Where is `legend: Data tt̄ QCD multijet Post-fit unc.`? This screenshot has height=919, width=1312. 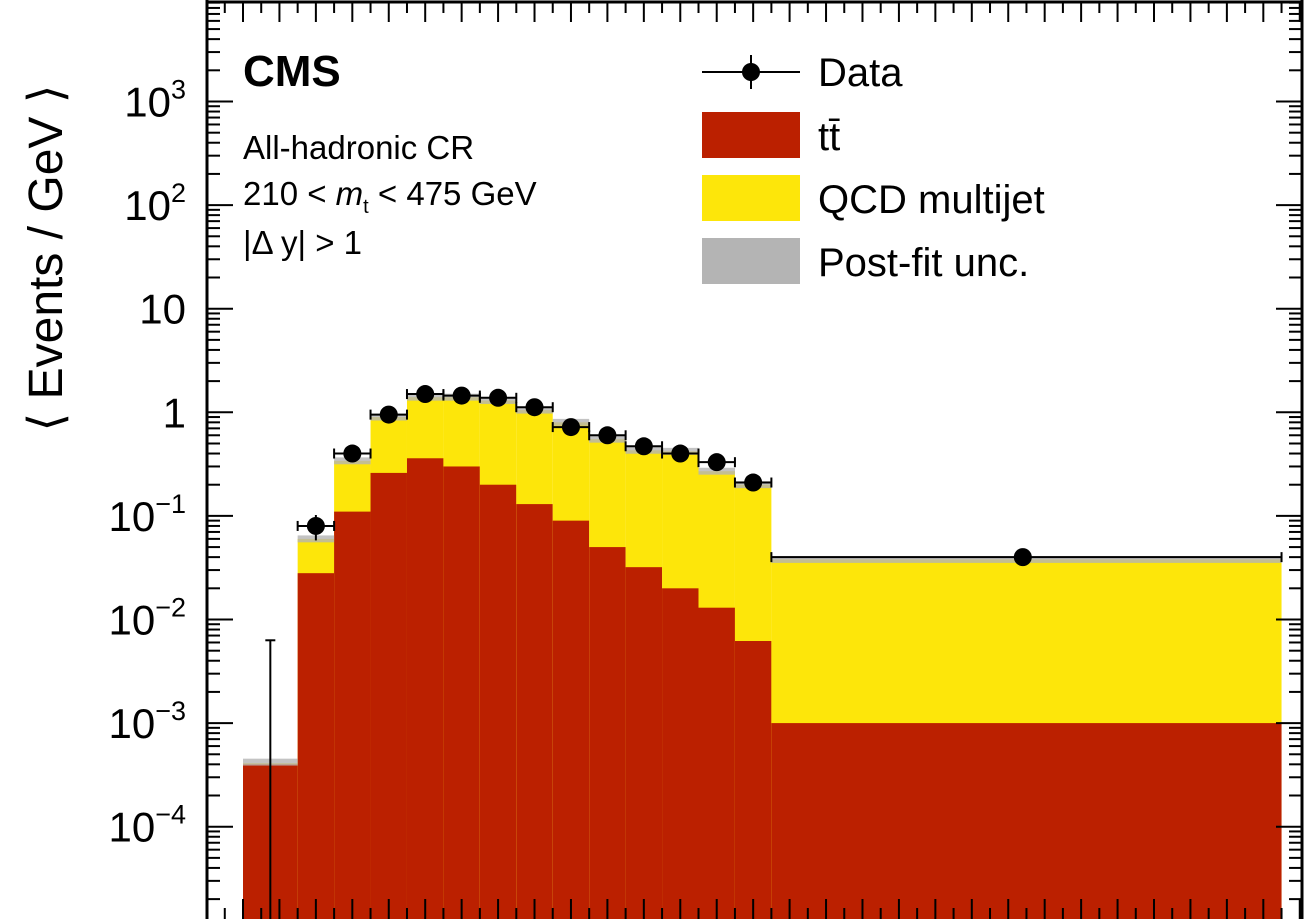 legend: Data tt̄ QCD multijet Post-fit unc. is located at coordinates (873, 168).